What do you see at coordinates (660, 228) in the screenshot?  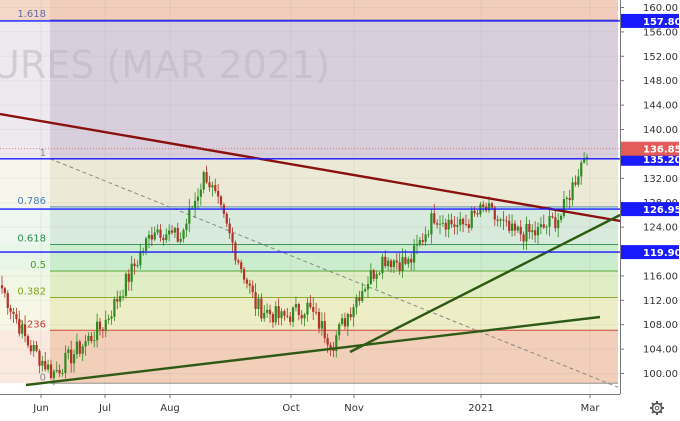 I see `price-tick-label: 124.00` at bounding box center [660, 228].